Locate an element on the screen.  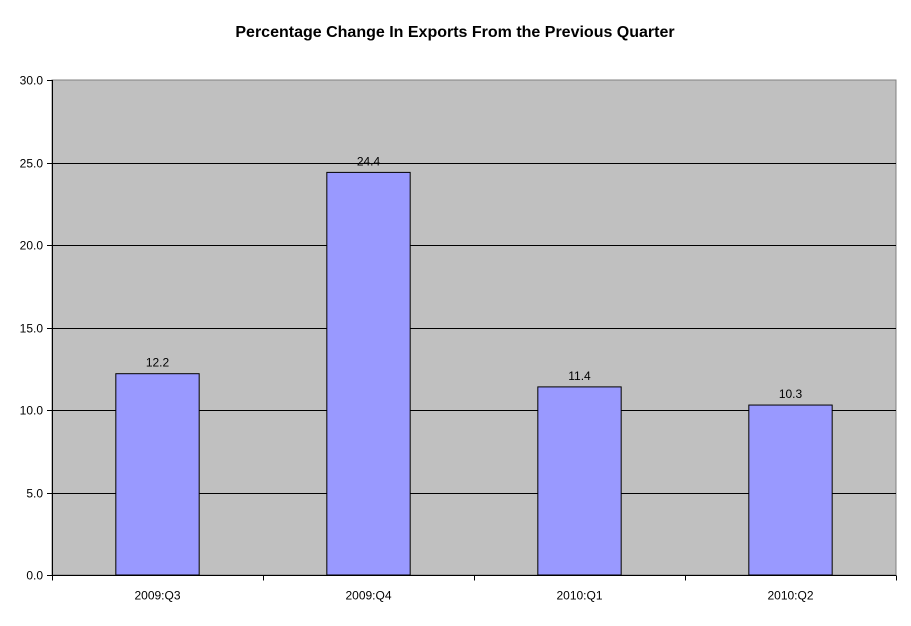
x-tick-label: 2009:Q3 is located at coordinates (157, 596).